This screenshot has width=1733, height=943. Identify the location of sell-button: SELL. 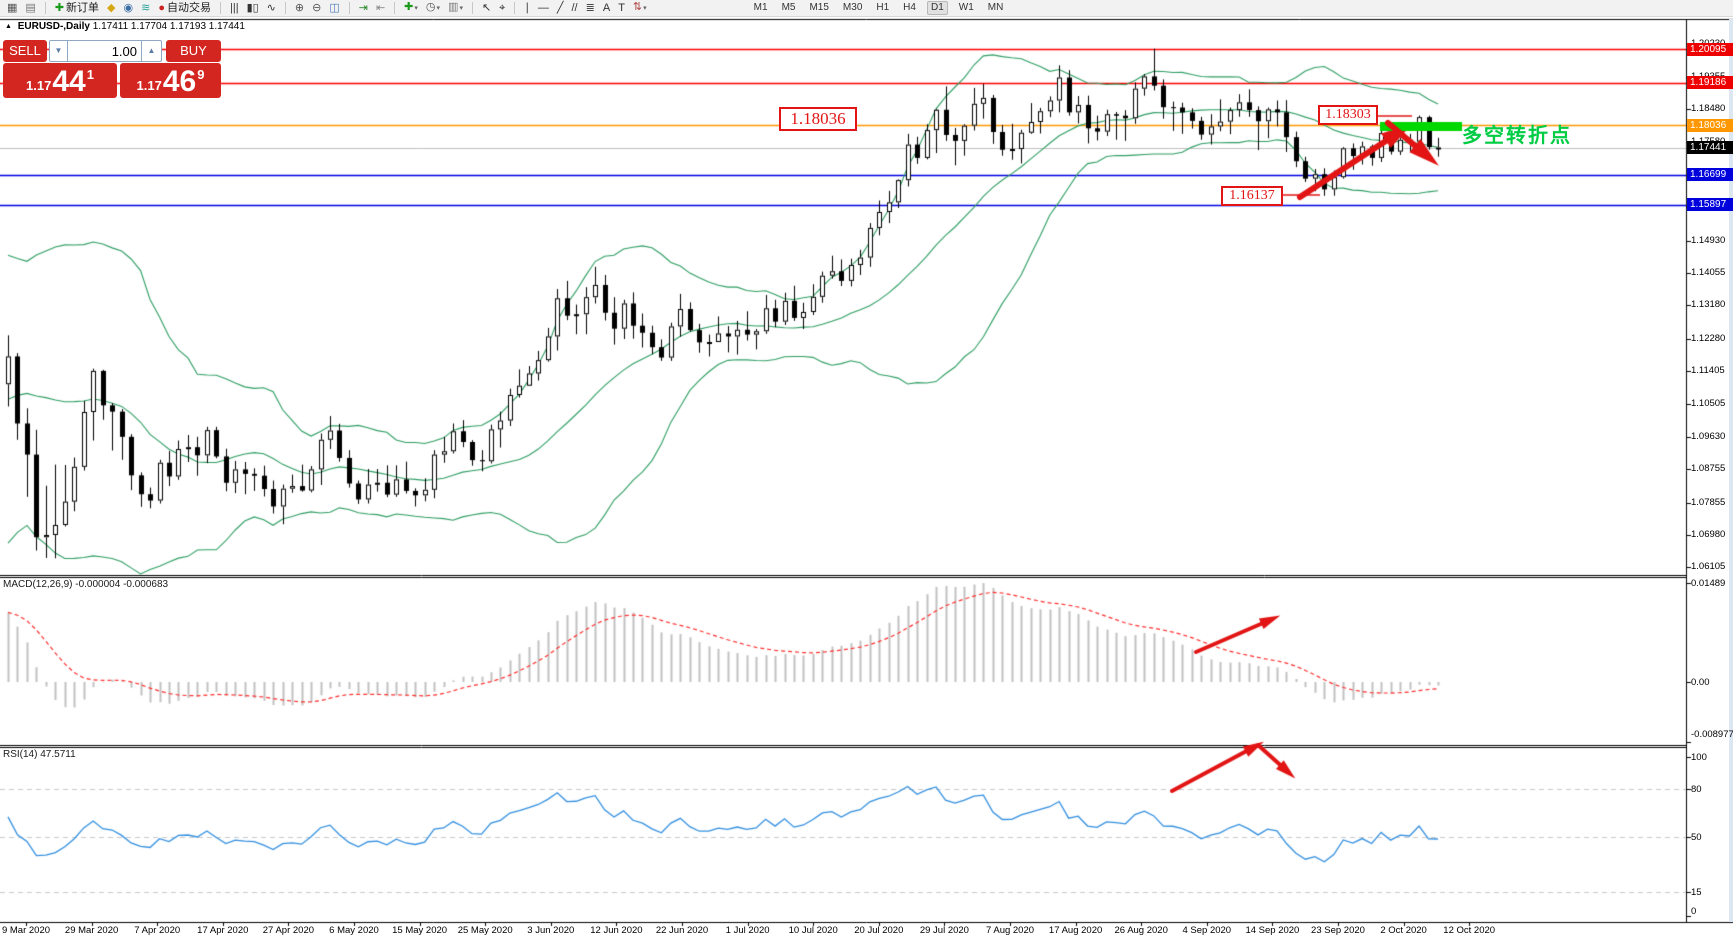
(25, 51).